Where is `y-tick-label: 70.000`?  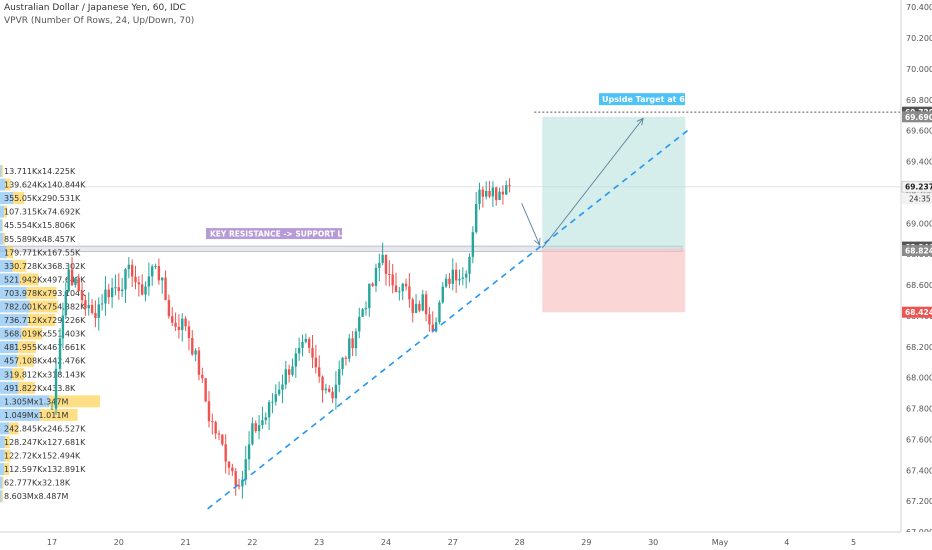
y-tick-label: 70.000 is located at coordinates (919, 69).